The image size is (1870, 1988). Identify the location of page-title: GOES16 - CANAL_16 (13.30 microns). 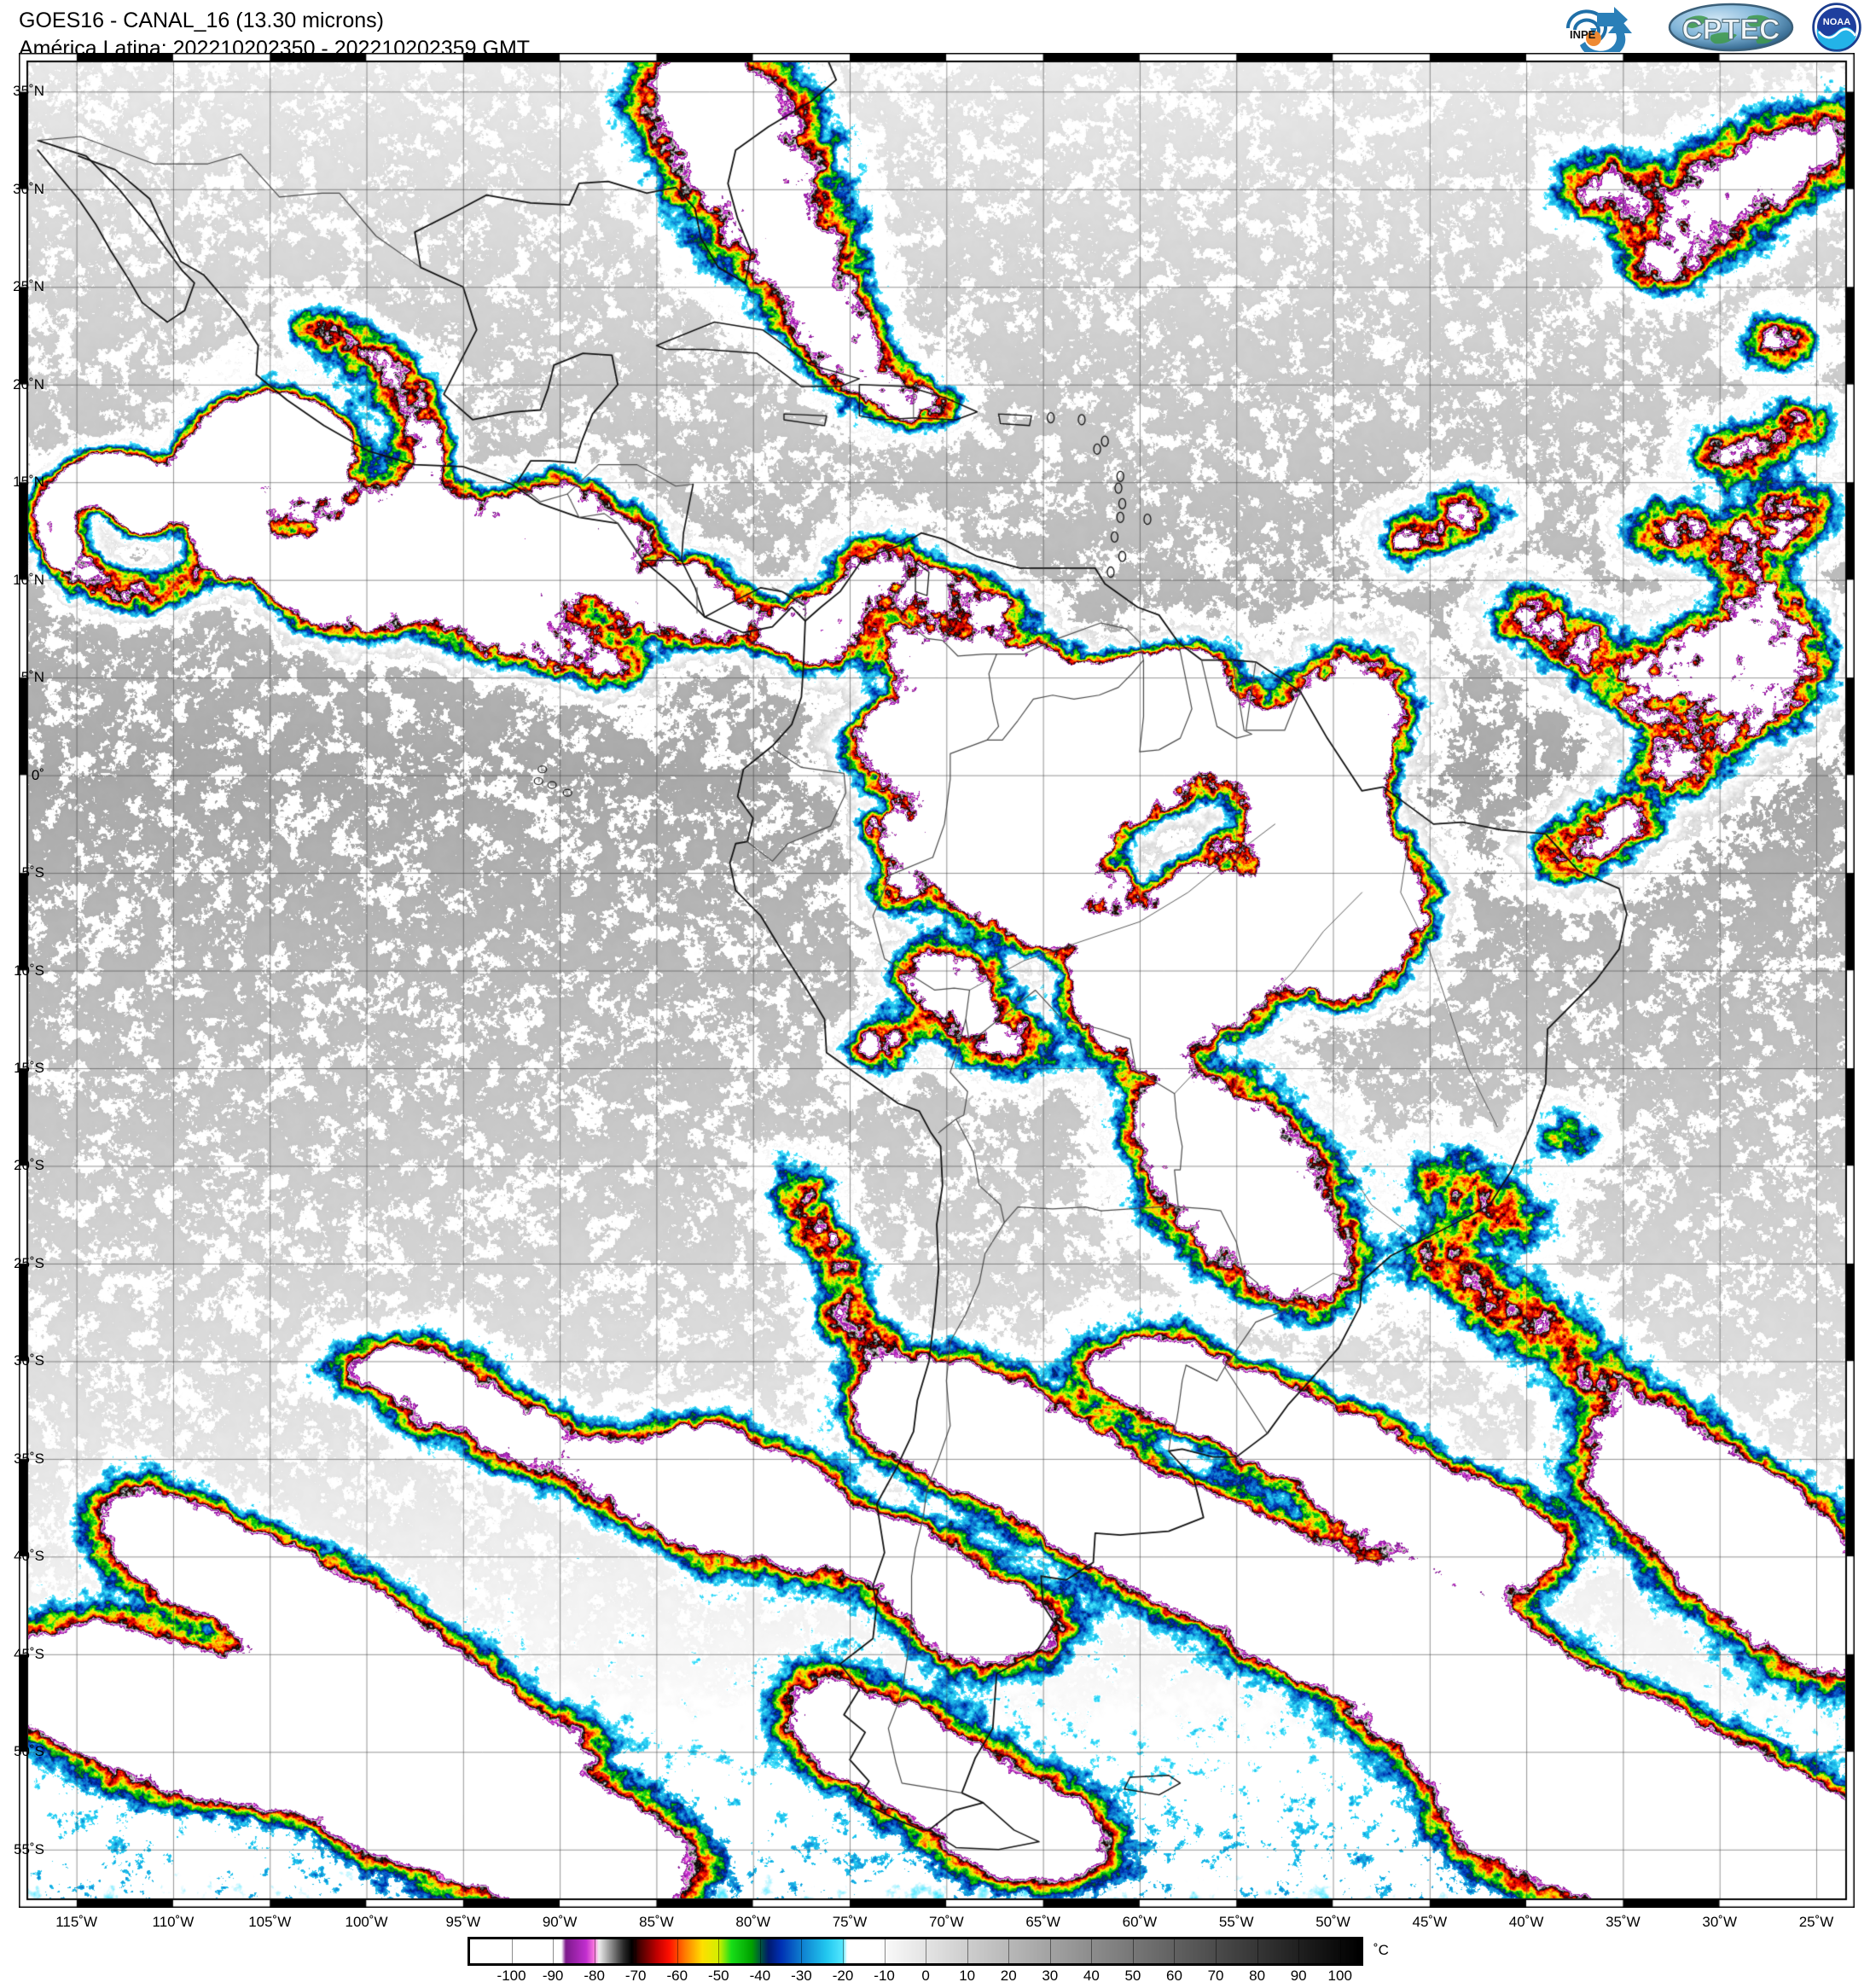
(201, 20).